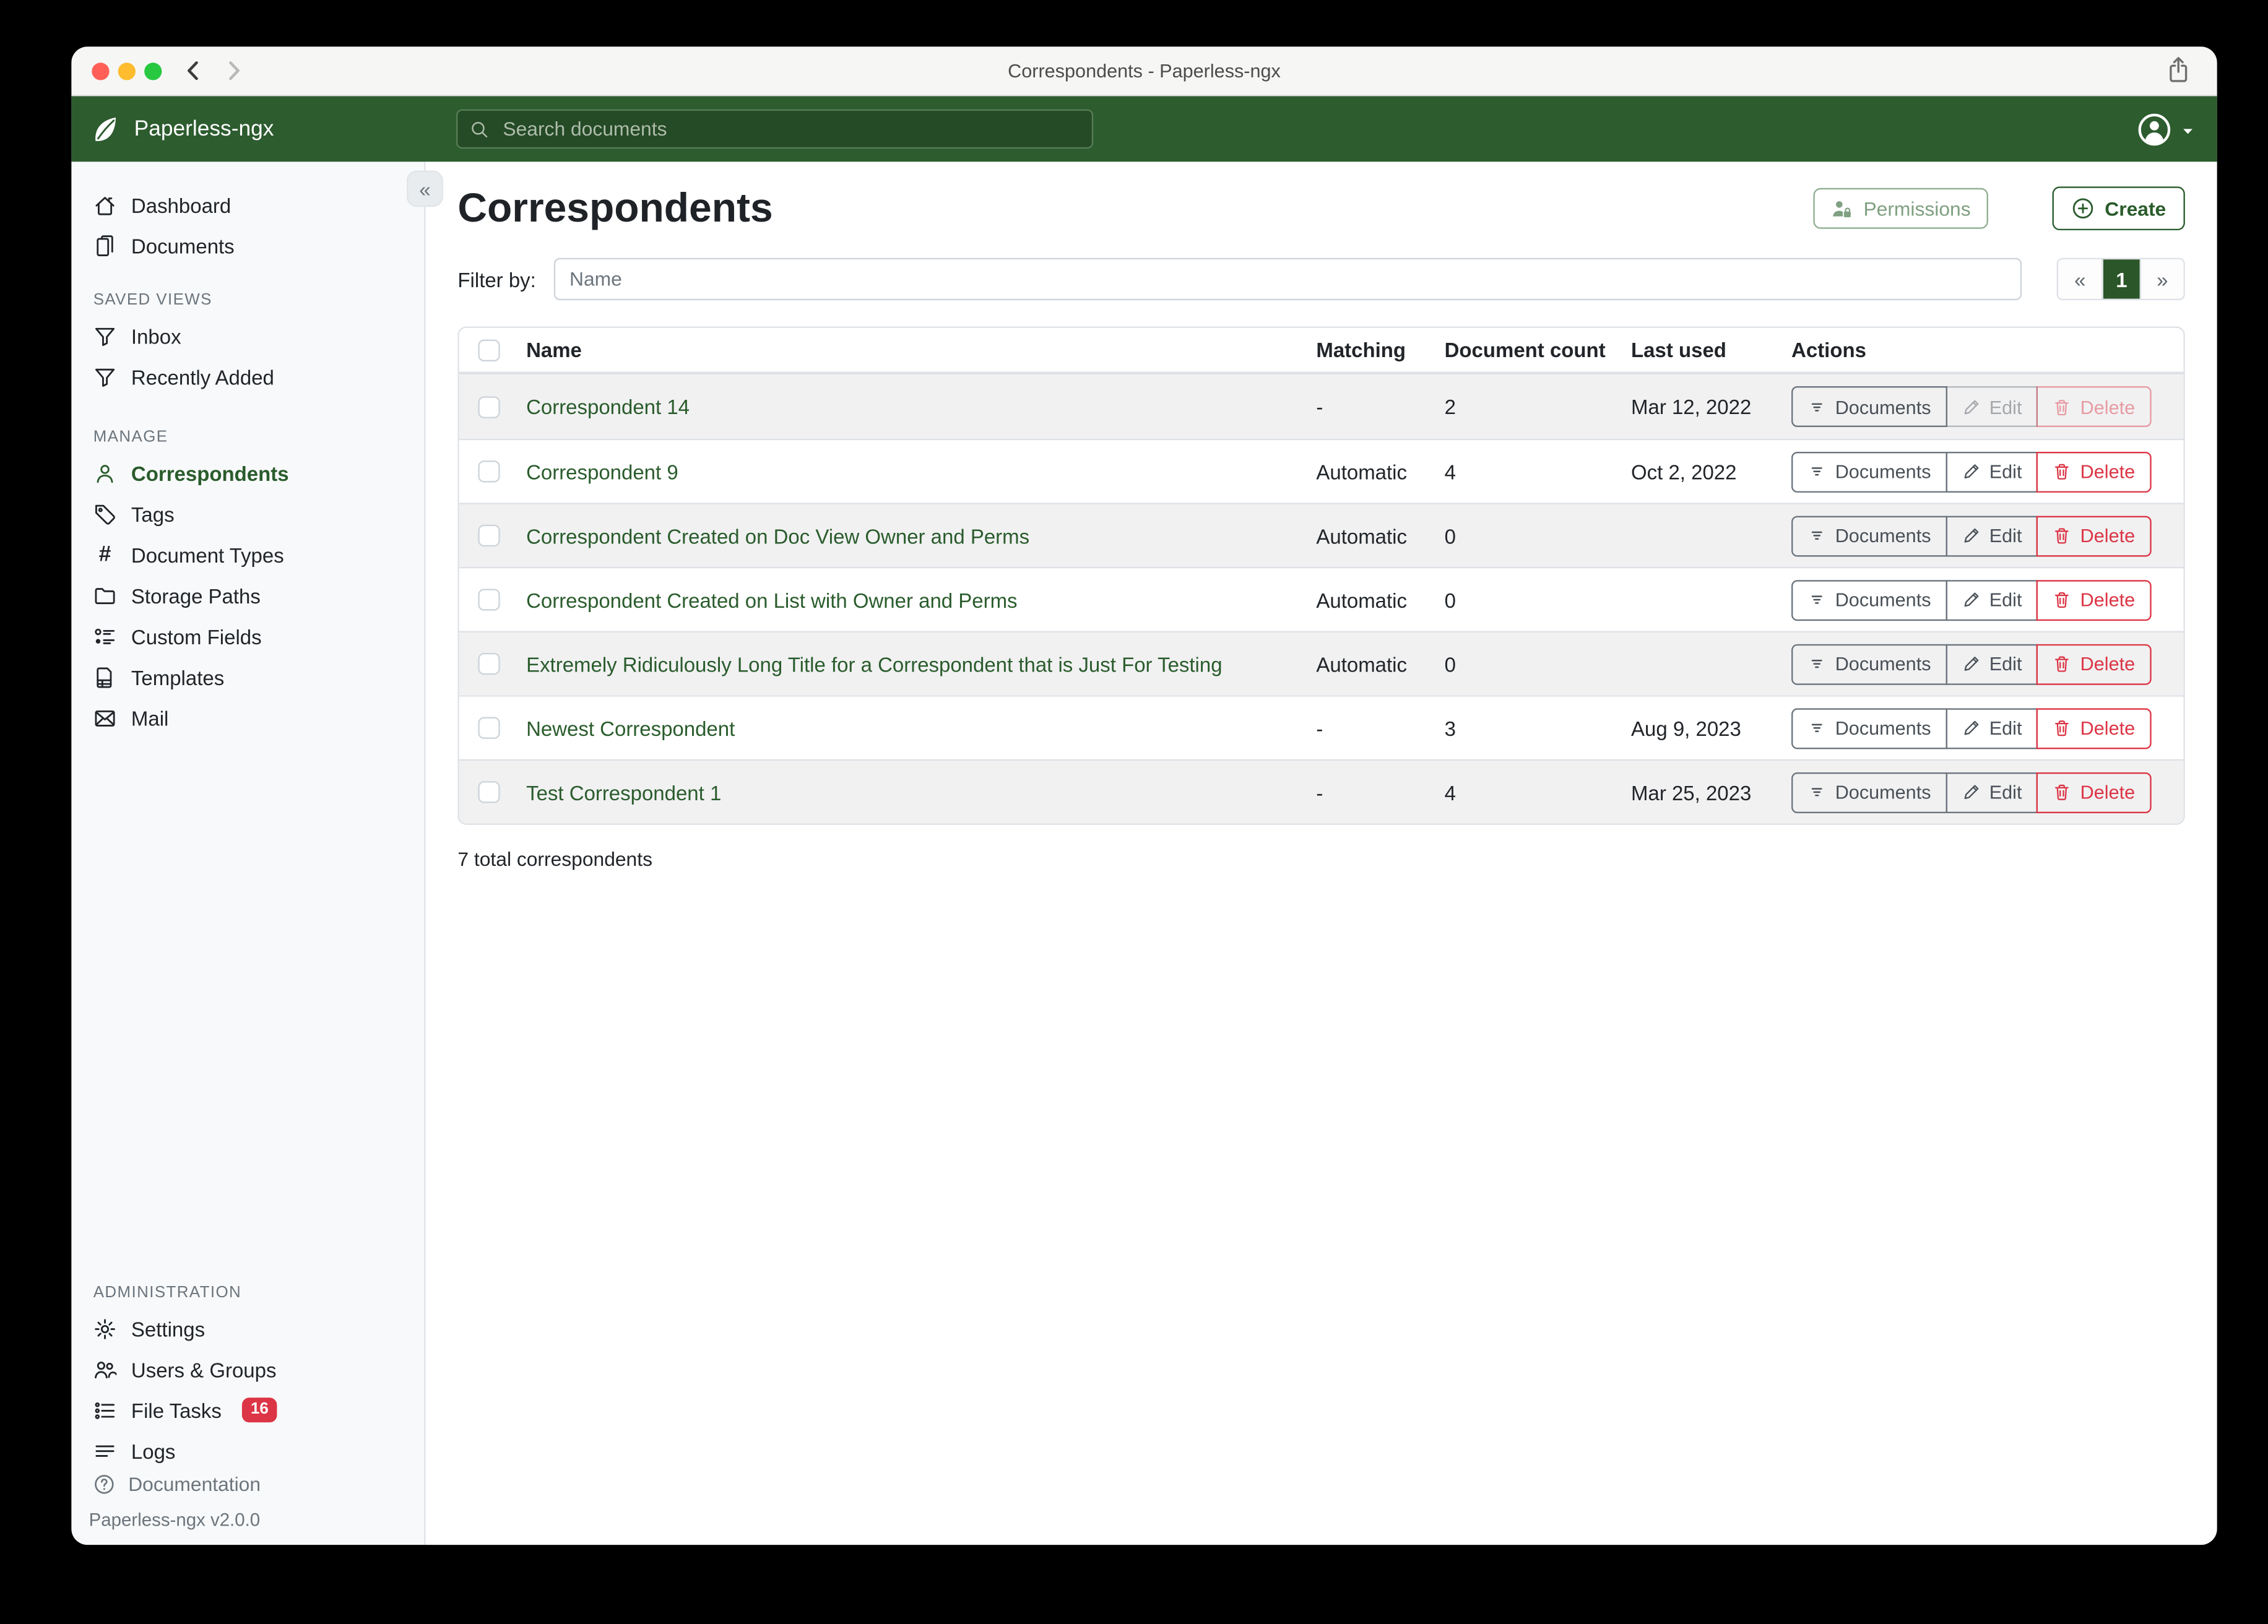  I want to click on correspondent-name-link: Newest Correspondent, so click(630, 728).